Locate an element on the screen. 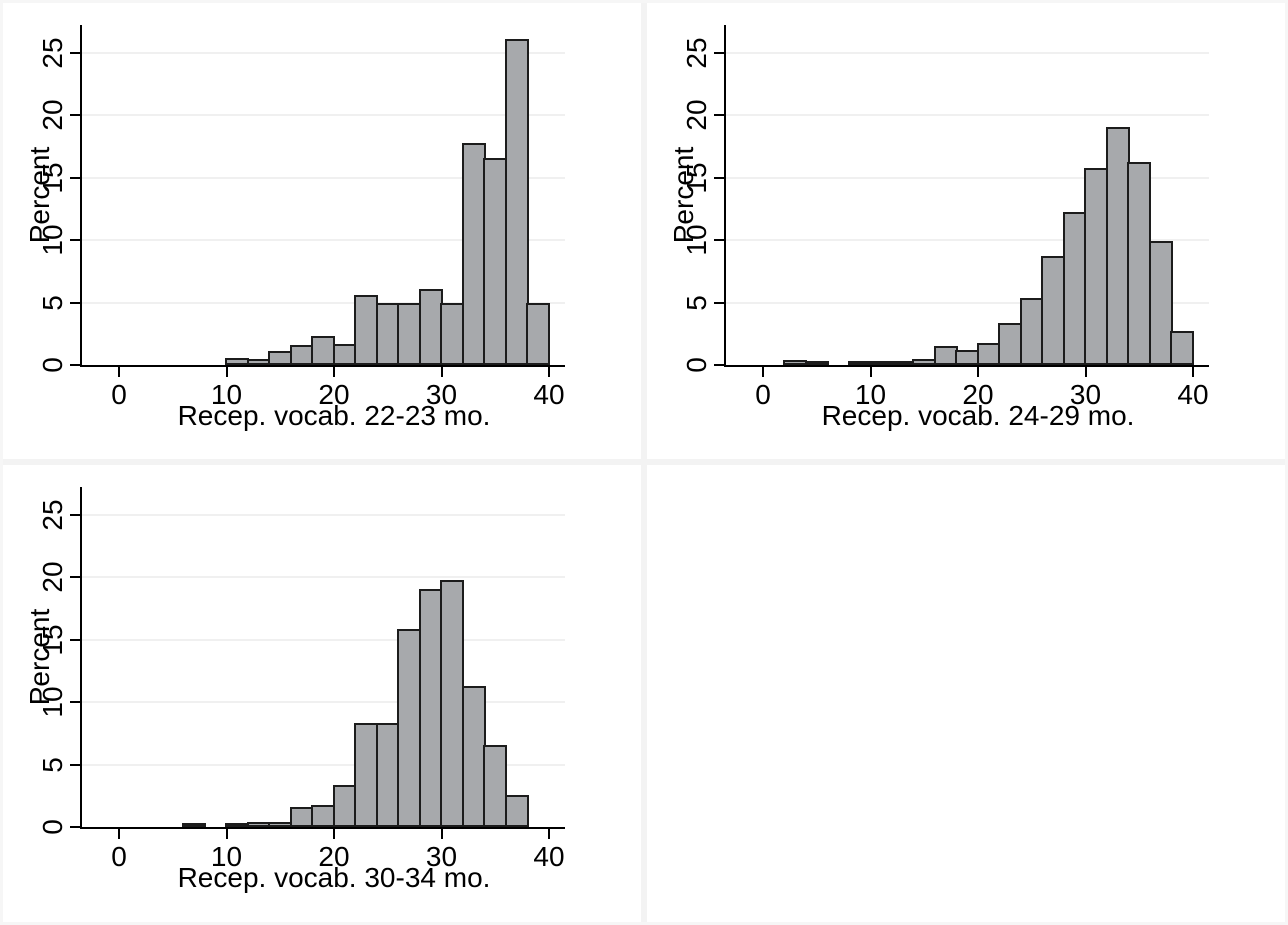 This screenshot has width=1288, height=925. x-axis-title: Recep. vocab. 30-34 mo. is located at coordinates (334, 877).